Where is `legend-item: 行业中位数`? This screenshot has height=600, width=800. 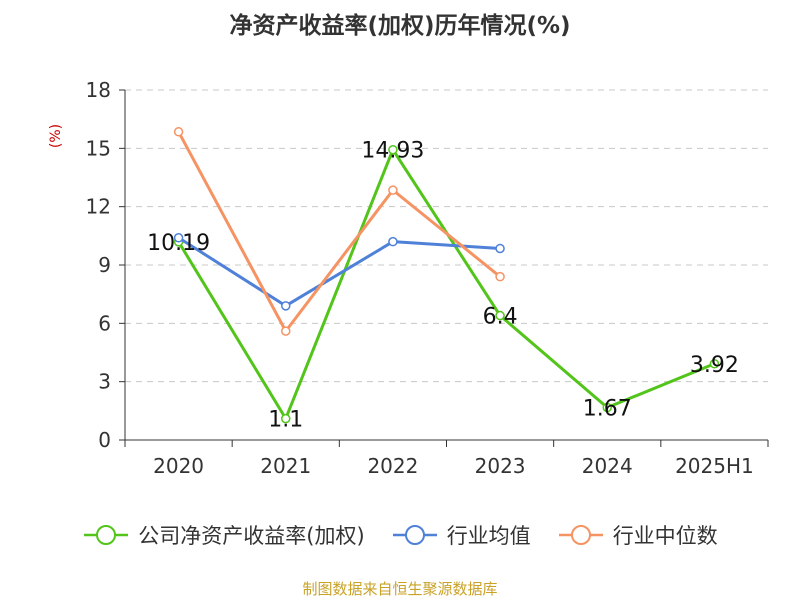 legend-item: 行业中位数 is located at coordinates (637, 535).